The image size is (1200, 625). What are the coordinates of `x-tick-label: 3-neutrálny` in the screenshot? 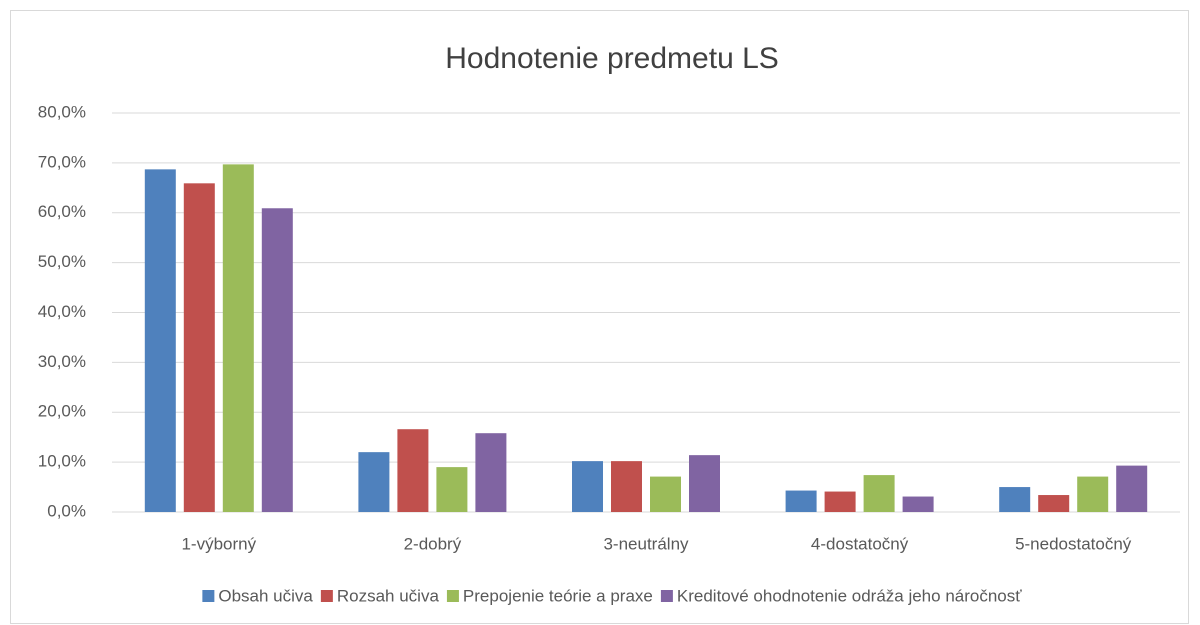 It's located at (646, 543).